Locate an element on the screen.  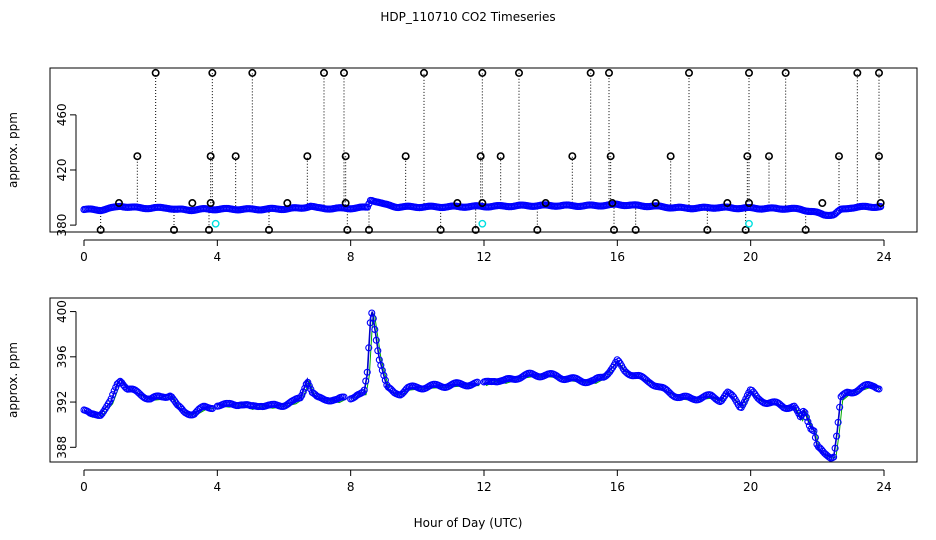
bottom-x-tick-label: 20 is located at coordinates (750, 487).